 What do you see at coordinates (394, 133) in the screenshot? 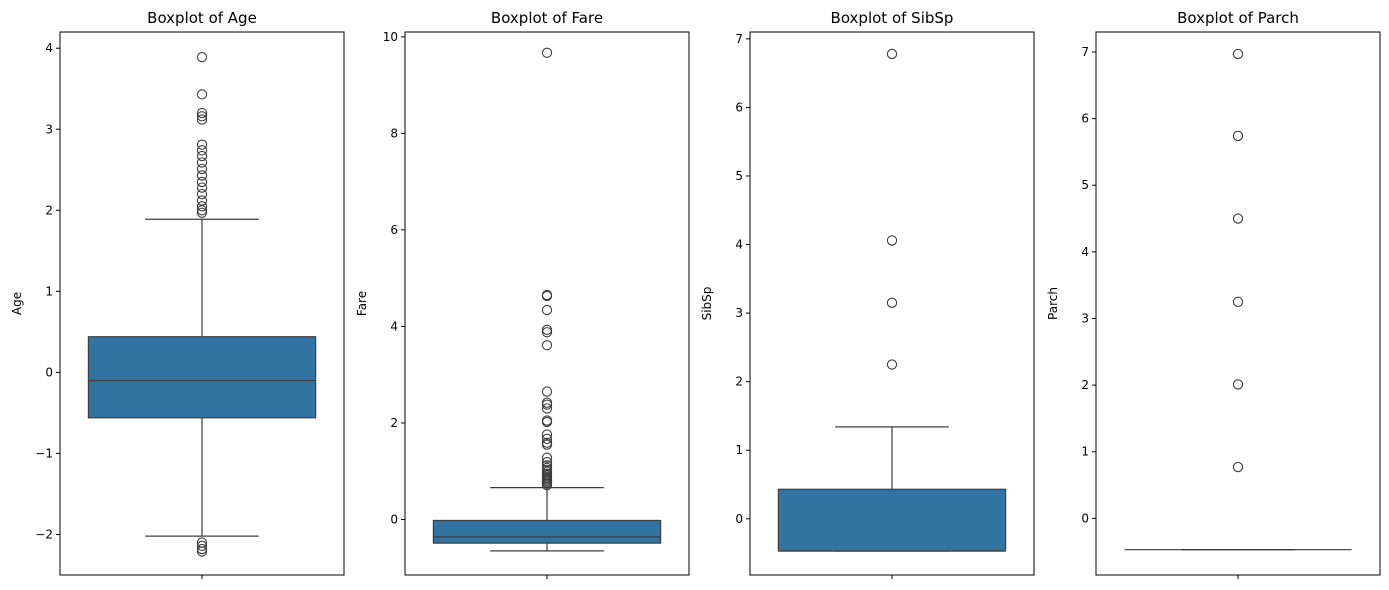
I see `y-tick-label: 8` at bounding box center [394, 133].